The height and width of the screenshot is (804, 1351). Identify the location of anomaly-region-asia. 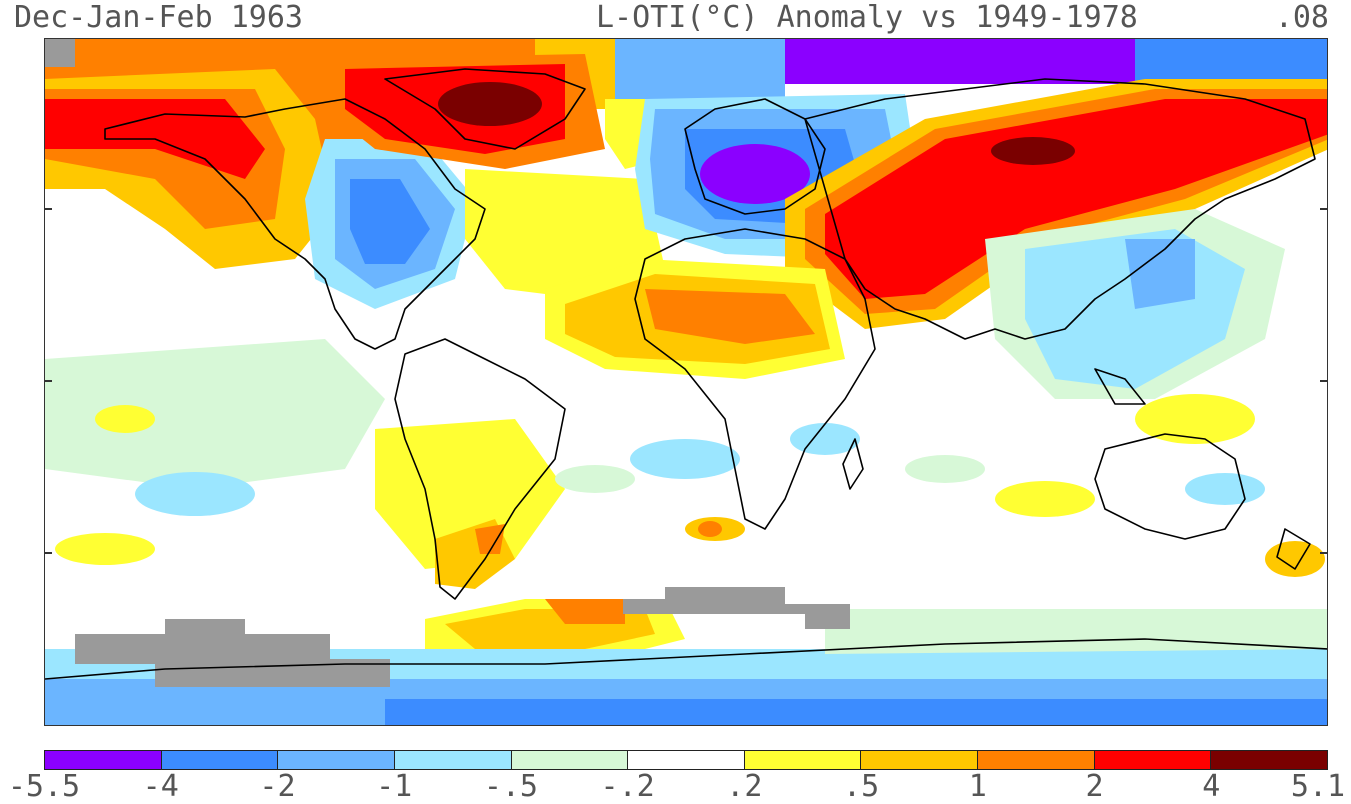
(1056, 204).